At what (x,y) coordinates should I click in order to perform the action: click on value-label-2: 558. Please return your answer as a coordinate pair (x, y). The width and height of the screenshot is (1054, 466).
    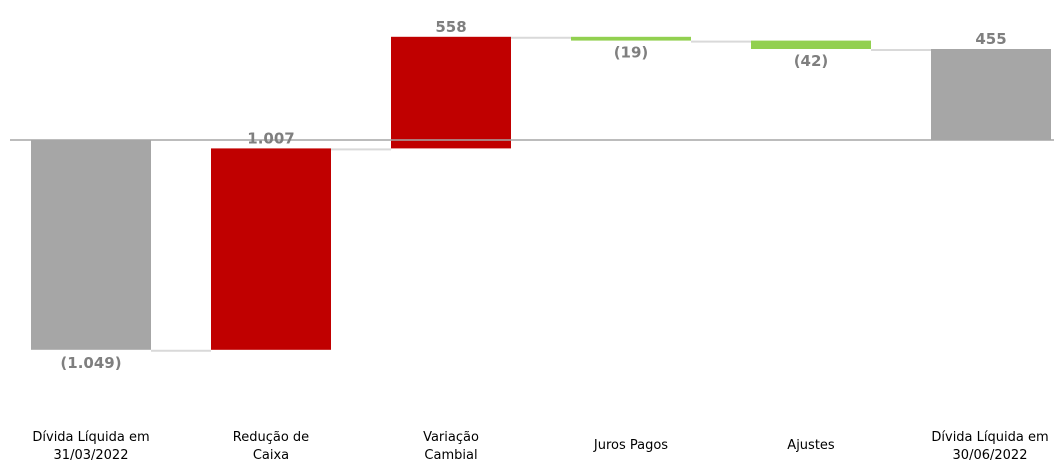
    Looking at the image, I should click on (450, 27).